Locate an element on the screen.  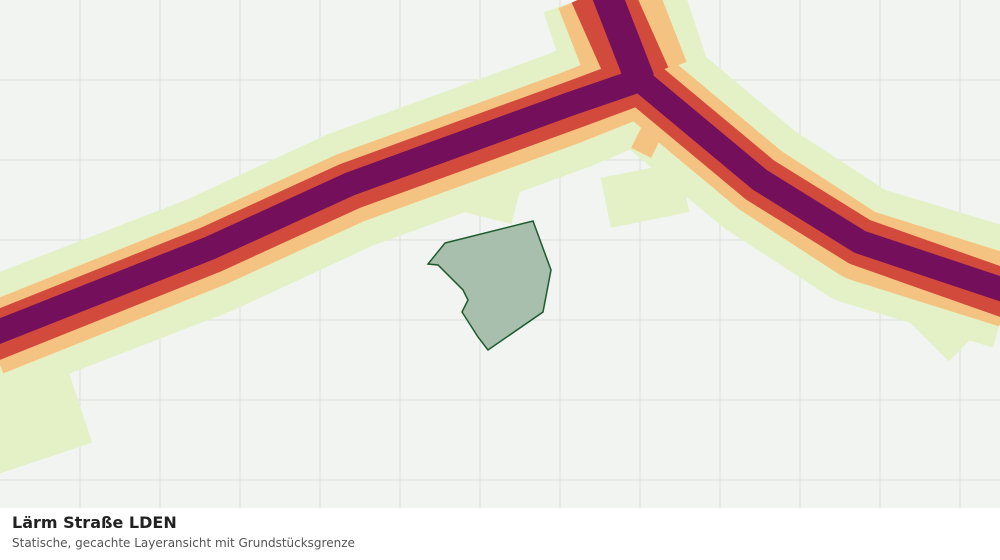
map-title: Lärm Straße LDEN is located at coordinates (94, 522).